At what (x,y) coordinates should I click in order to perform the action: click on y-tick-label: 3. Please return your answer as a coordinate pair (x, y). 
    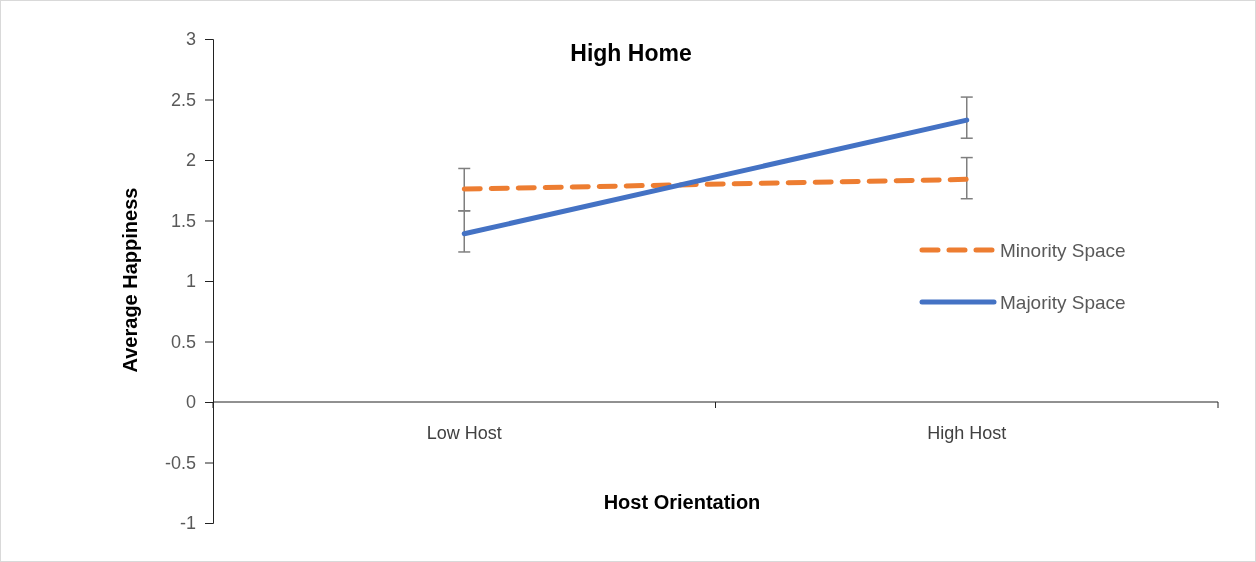
    Looking at the image, I should click on (190, 39).